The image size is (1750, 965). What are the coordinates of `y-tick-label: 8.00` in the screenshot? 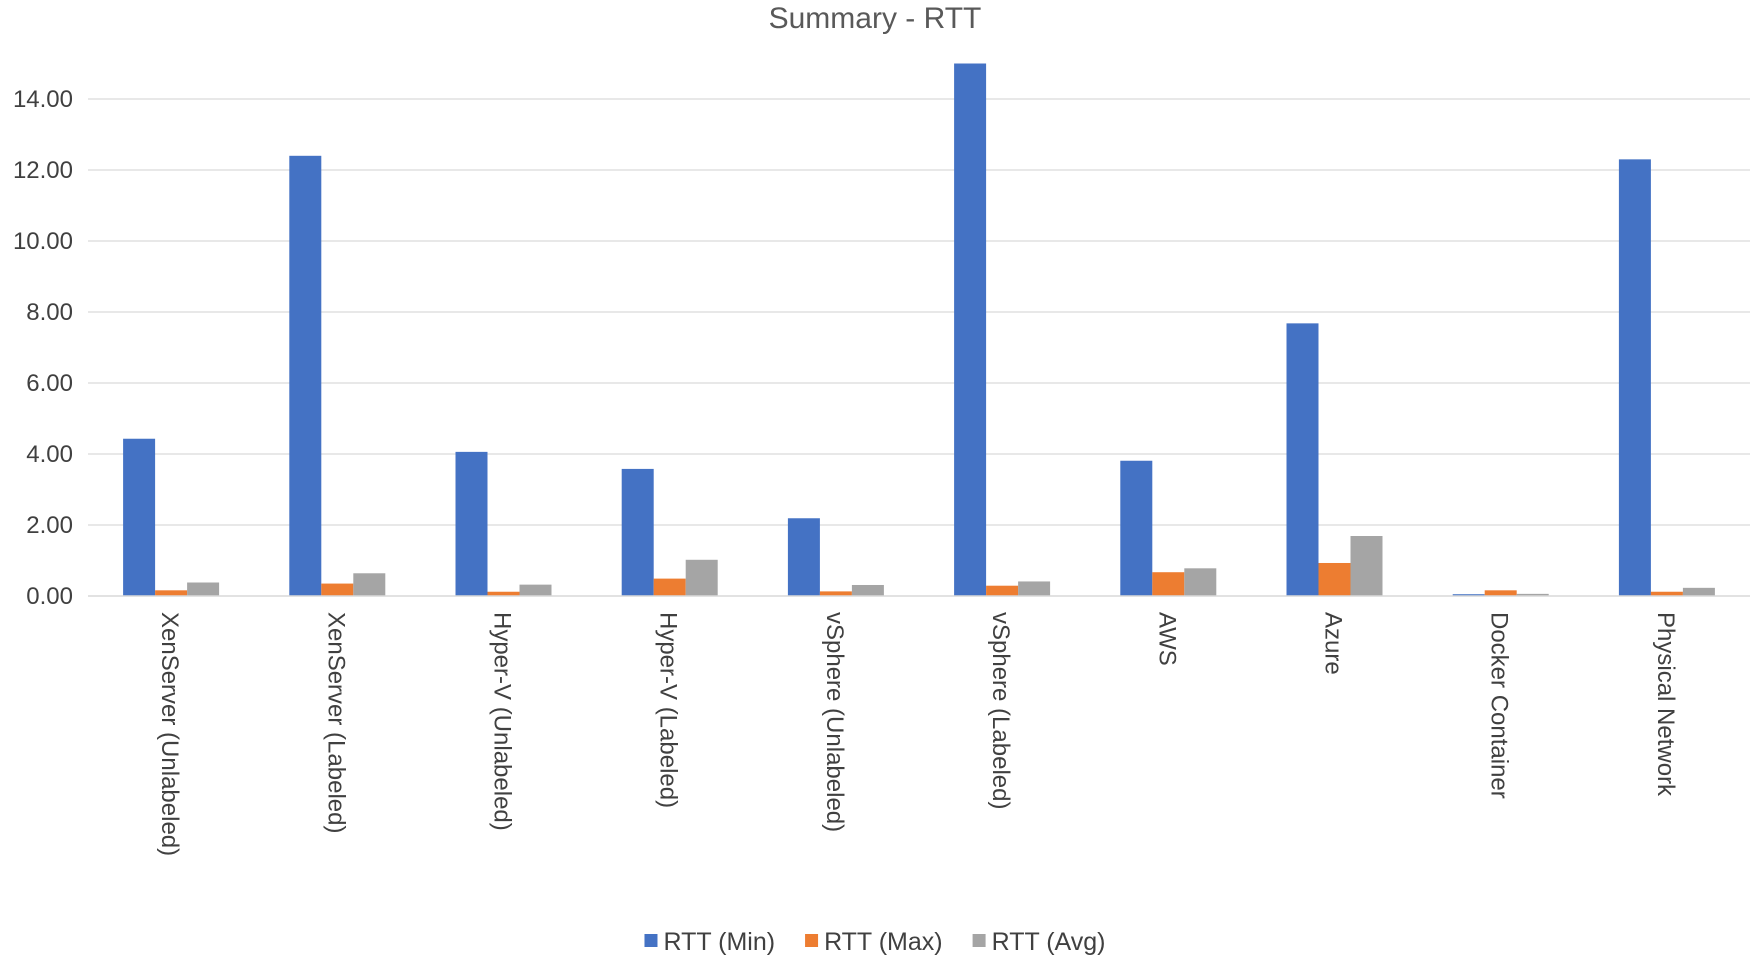 It's located at (49, 312).